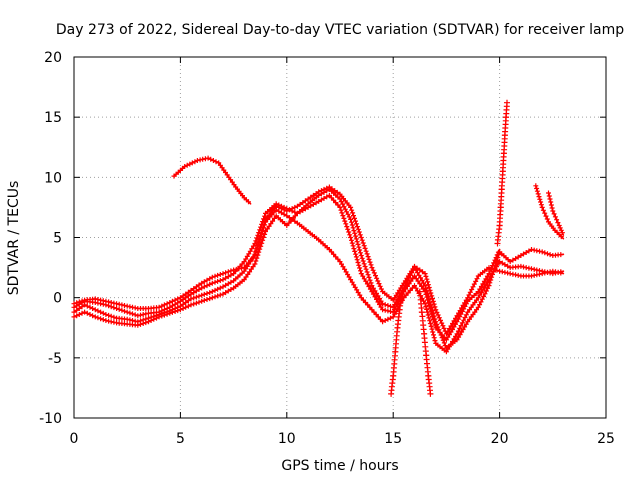  I want to click on y-axis-label: SDTVAR / TECUs, so click(14, 238).